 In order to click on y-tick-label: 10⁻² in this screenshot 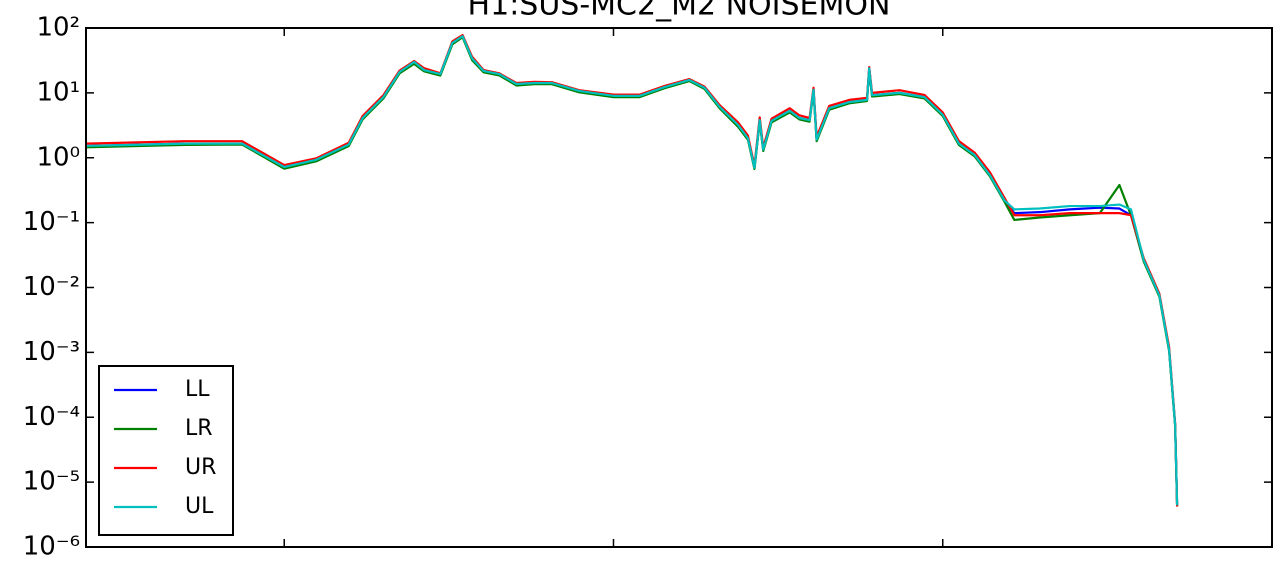, I will do `click(51, 287)`.